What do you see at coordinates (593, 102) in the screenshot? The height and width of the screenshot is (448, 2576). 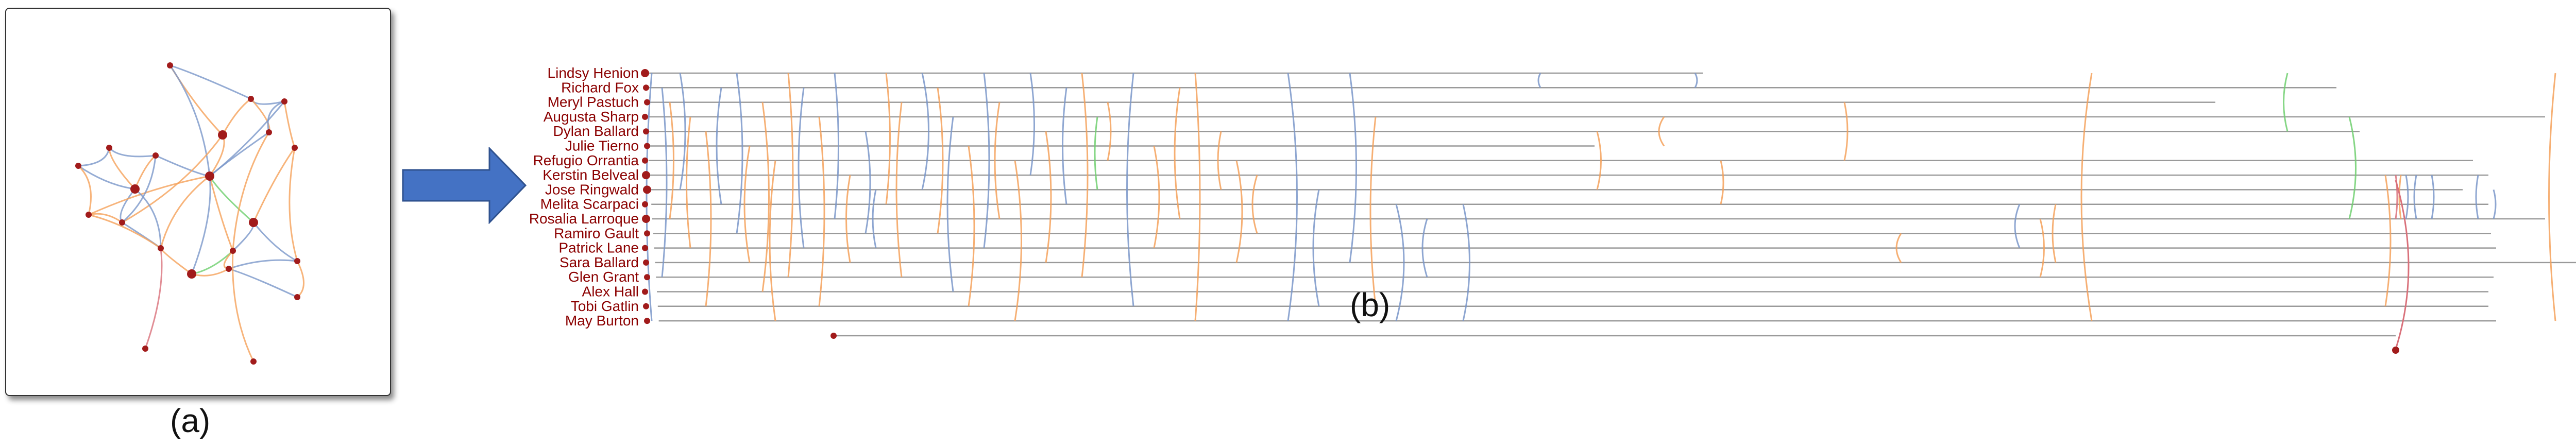 I see `person-label: Meryl Pastuch` at bounding box center [593, 102].